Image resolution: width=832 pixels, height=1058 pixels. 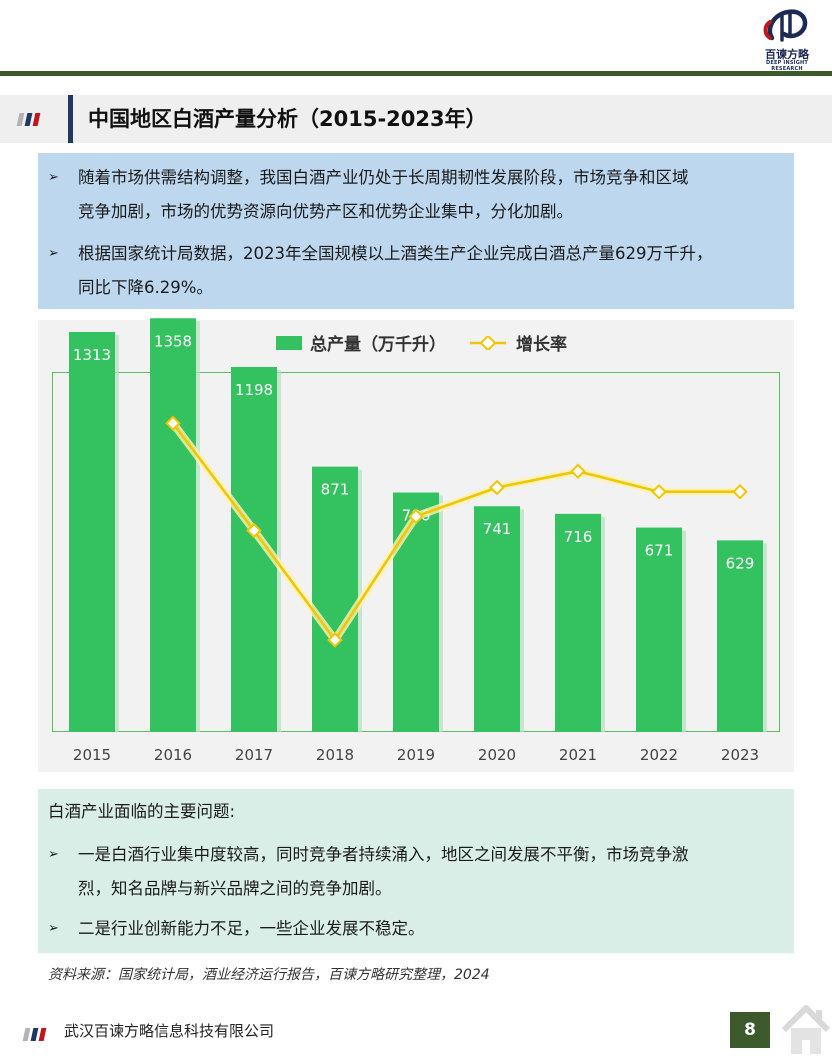 I want to click on brand-tagline: DEEP INSIGHT RESEARCH, so click(x=787, y=66).